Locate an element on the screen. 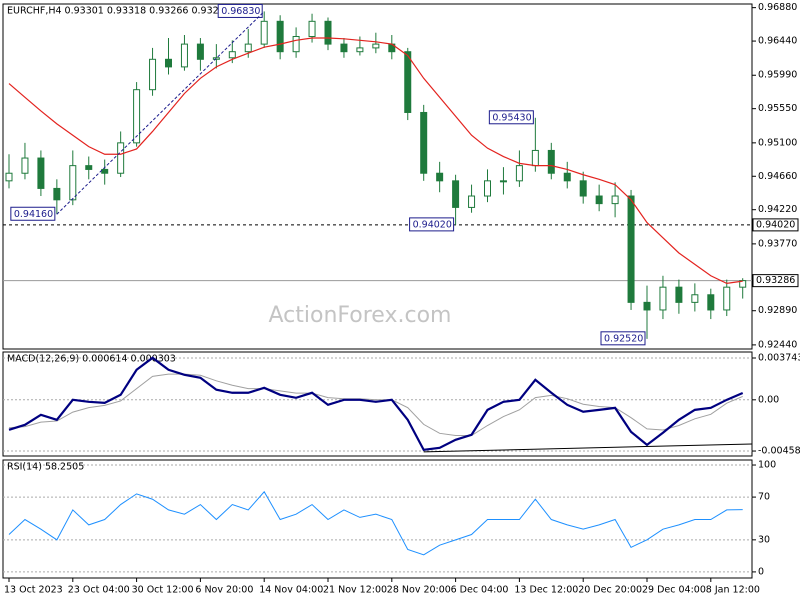 The image size is (800, 600). y-tick-label: 0.96880 is located at coordinates (777, 7).